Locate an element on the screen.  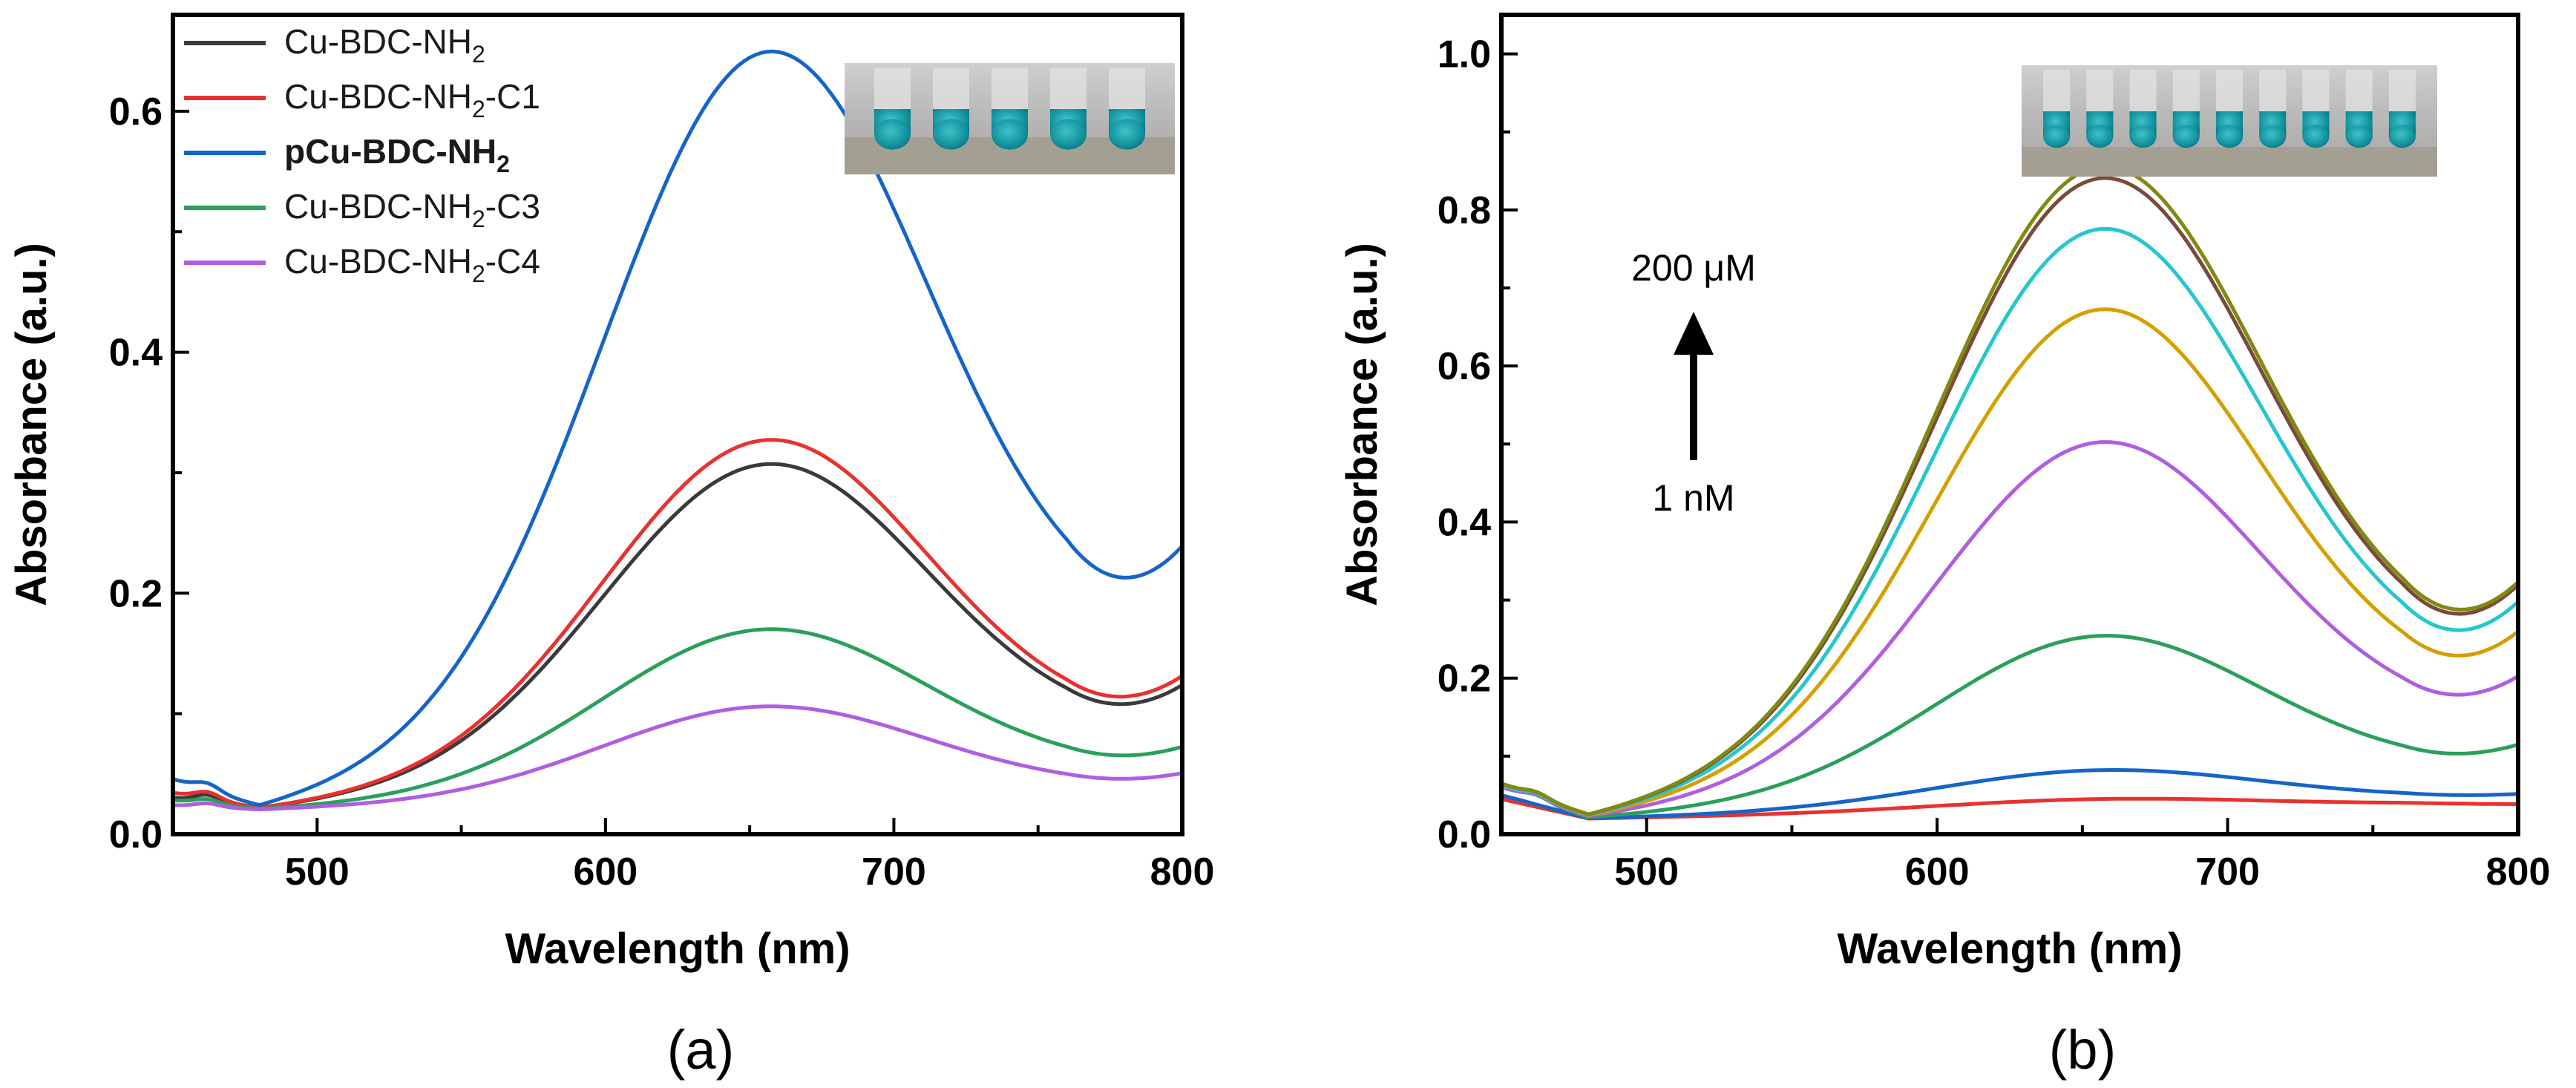
legend-item: Cu-BDC-NH2 is located at coordinates (334, 45).